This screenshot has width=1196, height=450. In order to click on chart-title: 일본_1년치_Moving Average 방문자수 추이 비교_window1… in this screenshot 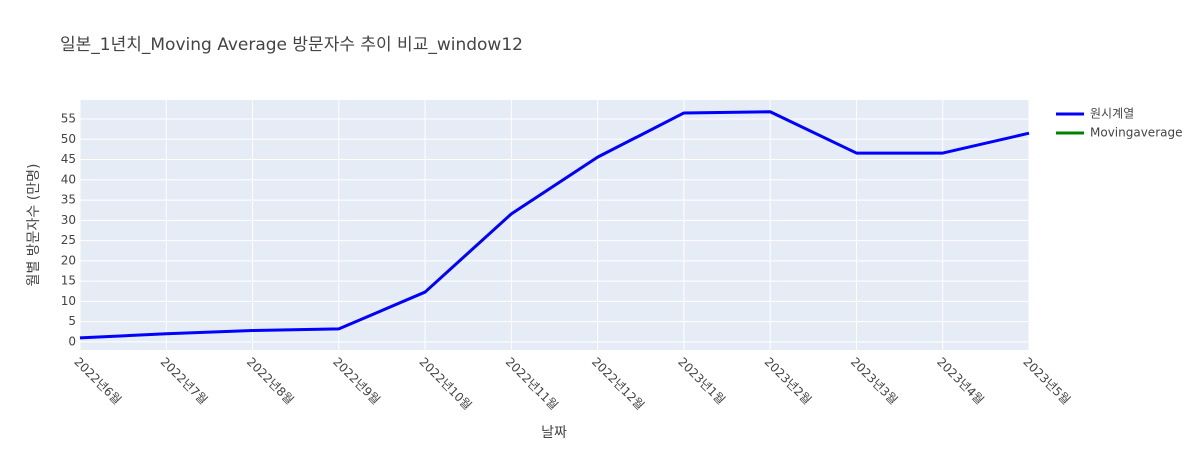, I will do `click(291, 45)`.